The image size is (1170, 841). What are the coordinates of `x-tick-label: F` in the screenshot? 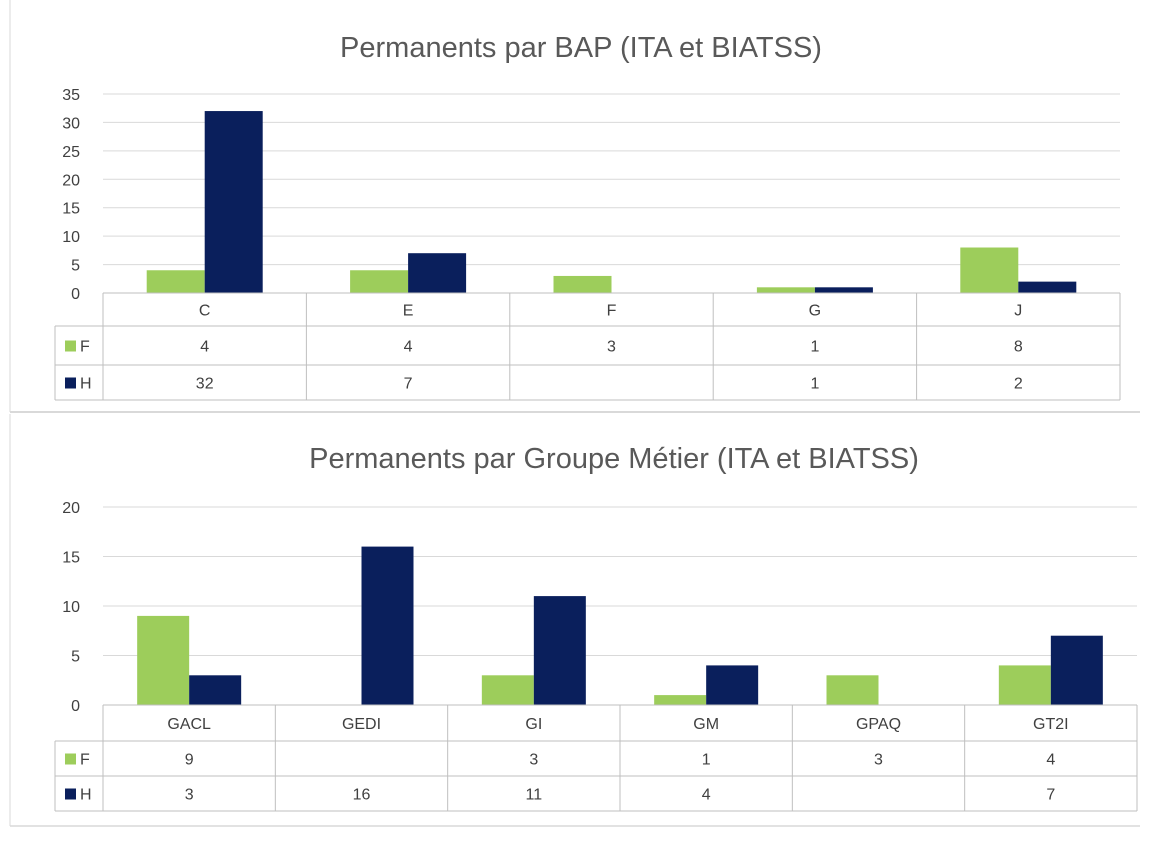 It's located at (612, 311).